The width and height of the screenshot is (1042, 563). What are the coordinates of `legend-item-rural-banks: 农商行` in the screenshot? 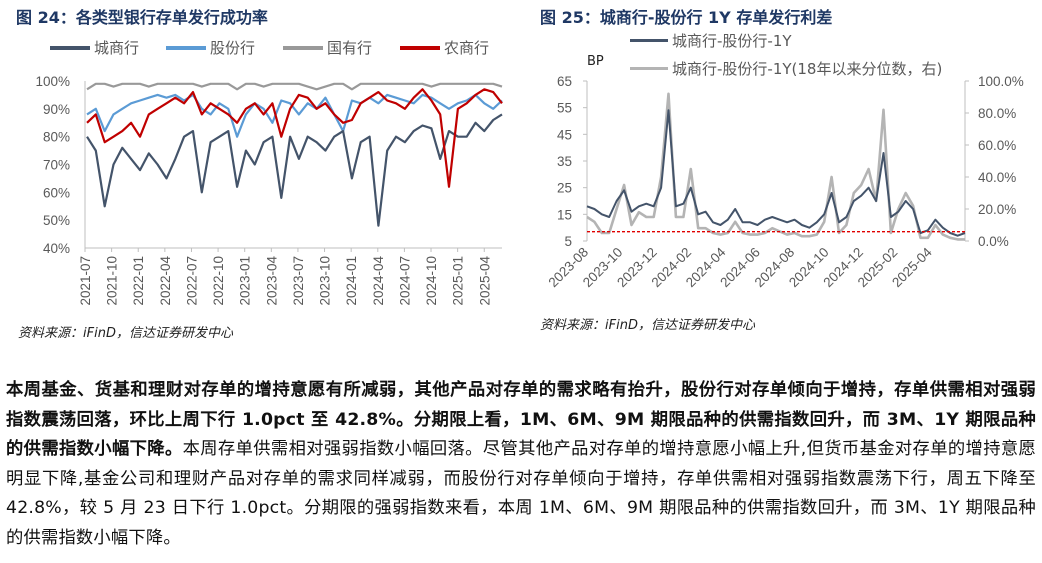 It's located at (444, 47).